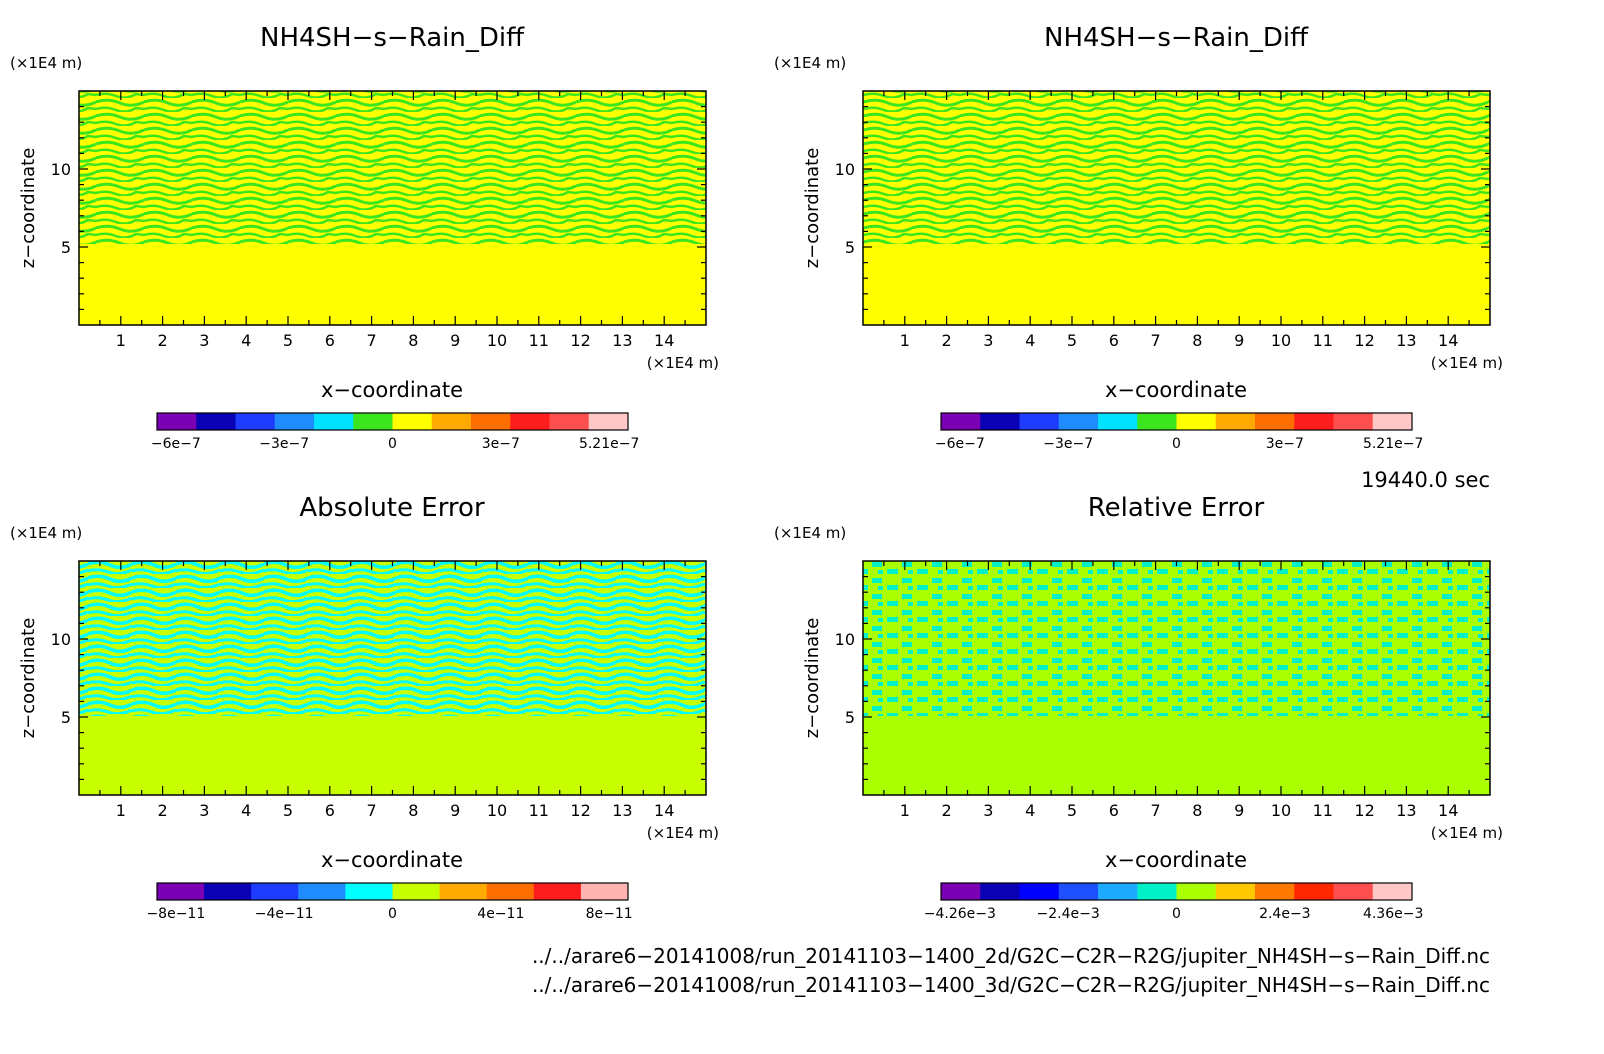  Describe the element at coordinates (960, 914) in the screenshot. I see `colorbar-label: −4.26e−3` at that location.